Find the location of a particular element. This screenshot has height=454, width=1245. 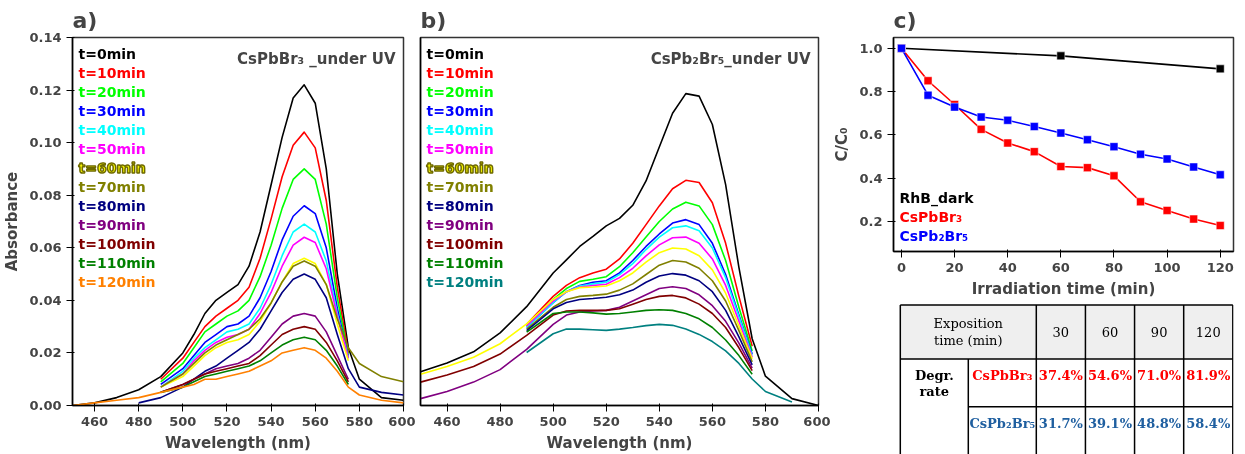

y-tick-label: 0.02 is located at coordinates (45, 353).